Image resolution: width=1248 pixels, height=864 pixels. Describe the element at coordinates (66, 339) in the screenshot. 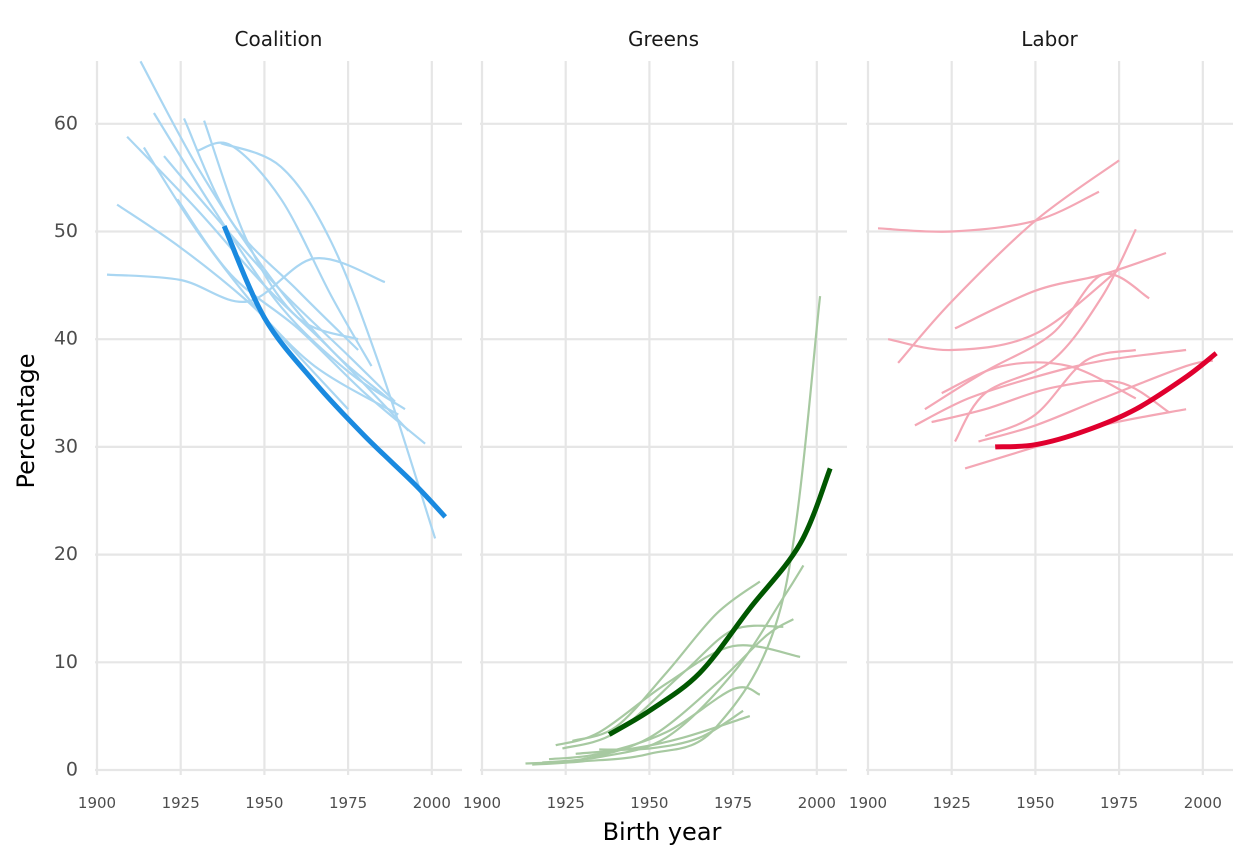

I see `y-tick-label: 40` at that location.